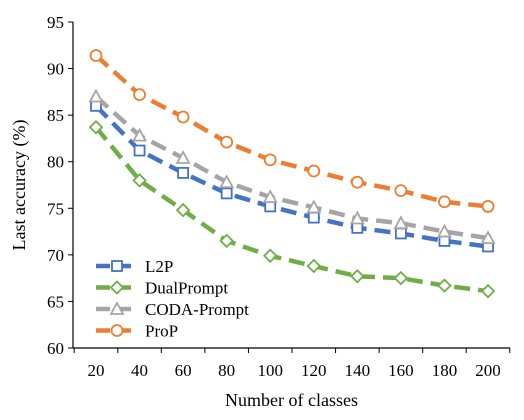 The height and width of the screenshot is (420, 524). Describe the element at coordinates (55, 162) in the screenshot. I see `y-tick-label: 80` at that location.